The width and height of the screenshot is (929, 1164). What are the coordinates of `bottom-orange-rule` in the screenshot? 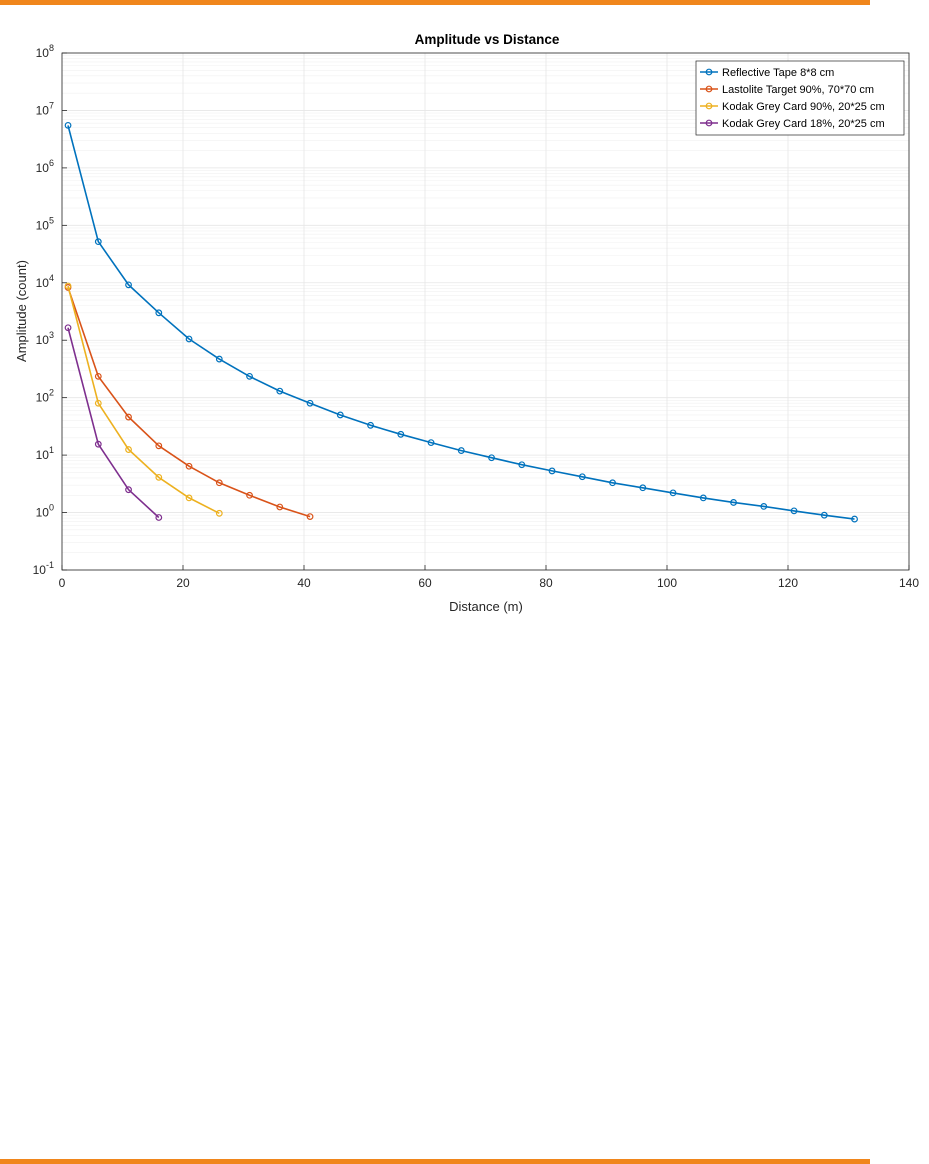 It's located at (435, 1161).